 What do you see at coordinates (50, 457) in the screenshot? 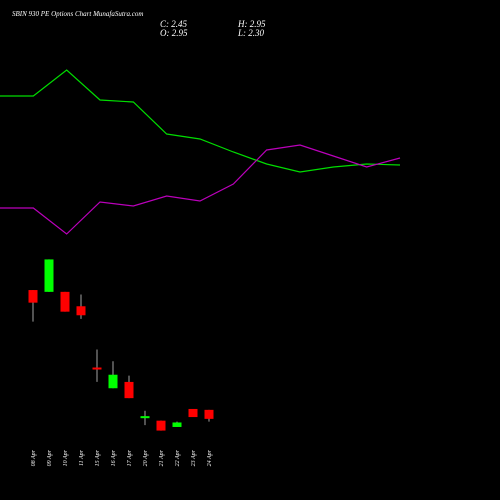
I see `x-tick-label: 09 Apr` at bounding box center [50, 457].